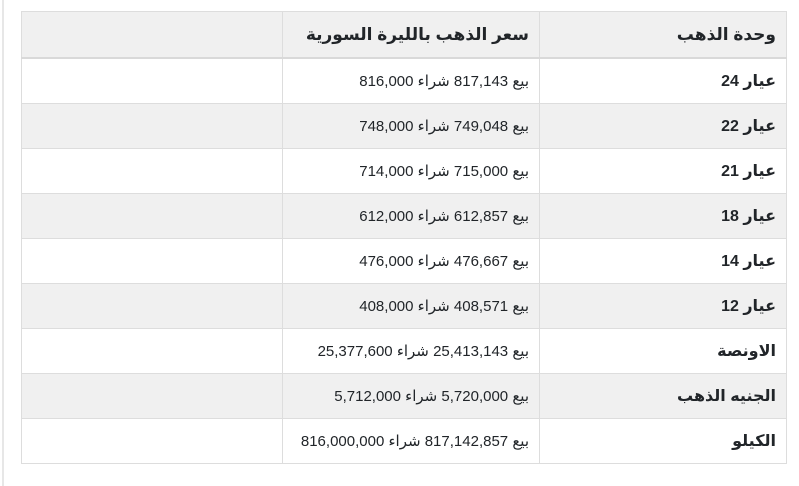  I want to click on price-cell: بيع 5,720,000 شراء 5,712,000, so click(411, 396).